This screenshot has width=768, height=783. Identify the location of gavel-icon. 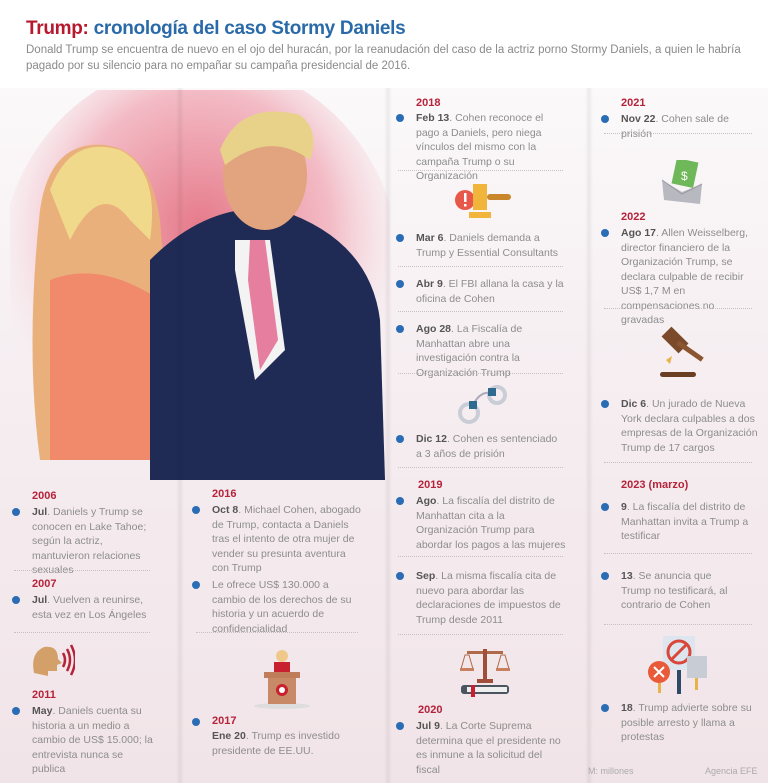
(682, 351).